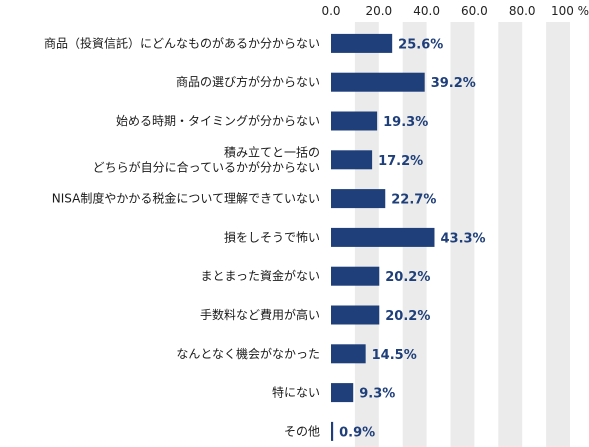  What do you see at coordinates (272, 151) in the screenshot?
I see `category-label: 積み立てと一括の` at bounding box center [272, 151].